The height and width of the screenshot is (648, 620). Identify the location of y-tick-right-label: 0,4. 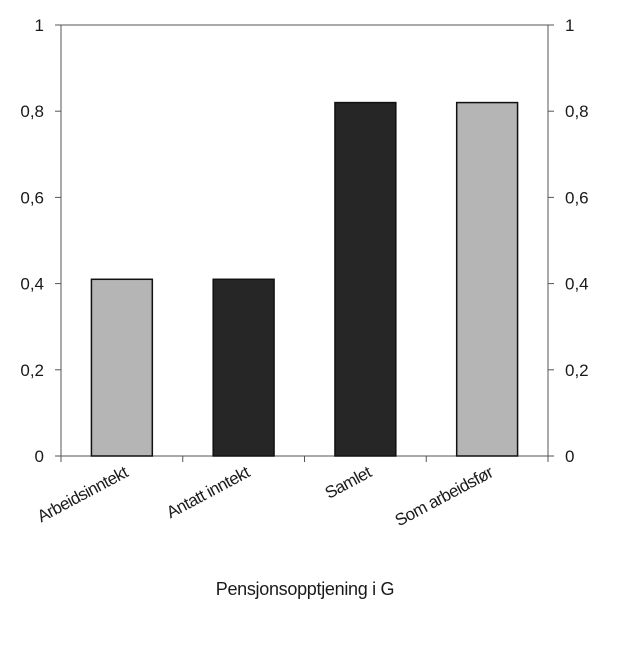
(577, 284).